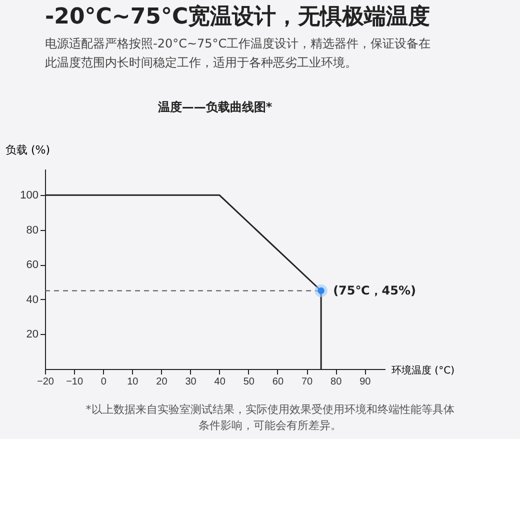 This screenshot has height=520, width=520. I want to click on y-tick-label: 100, so click(29, 196).